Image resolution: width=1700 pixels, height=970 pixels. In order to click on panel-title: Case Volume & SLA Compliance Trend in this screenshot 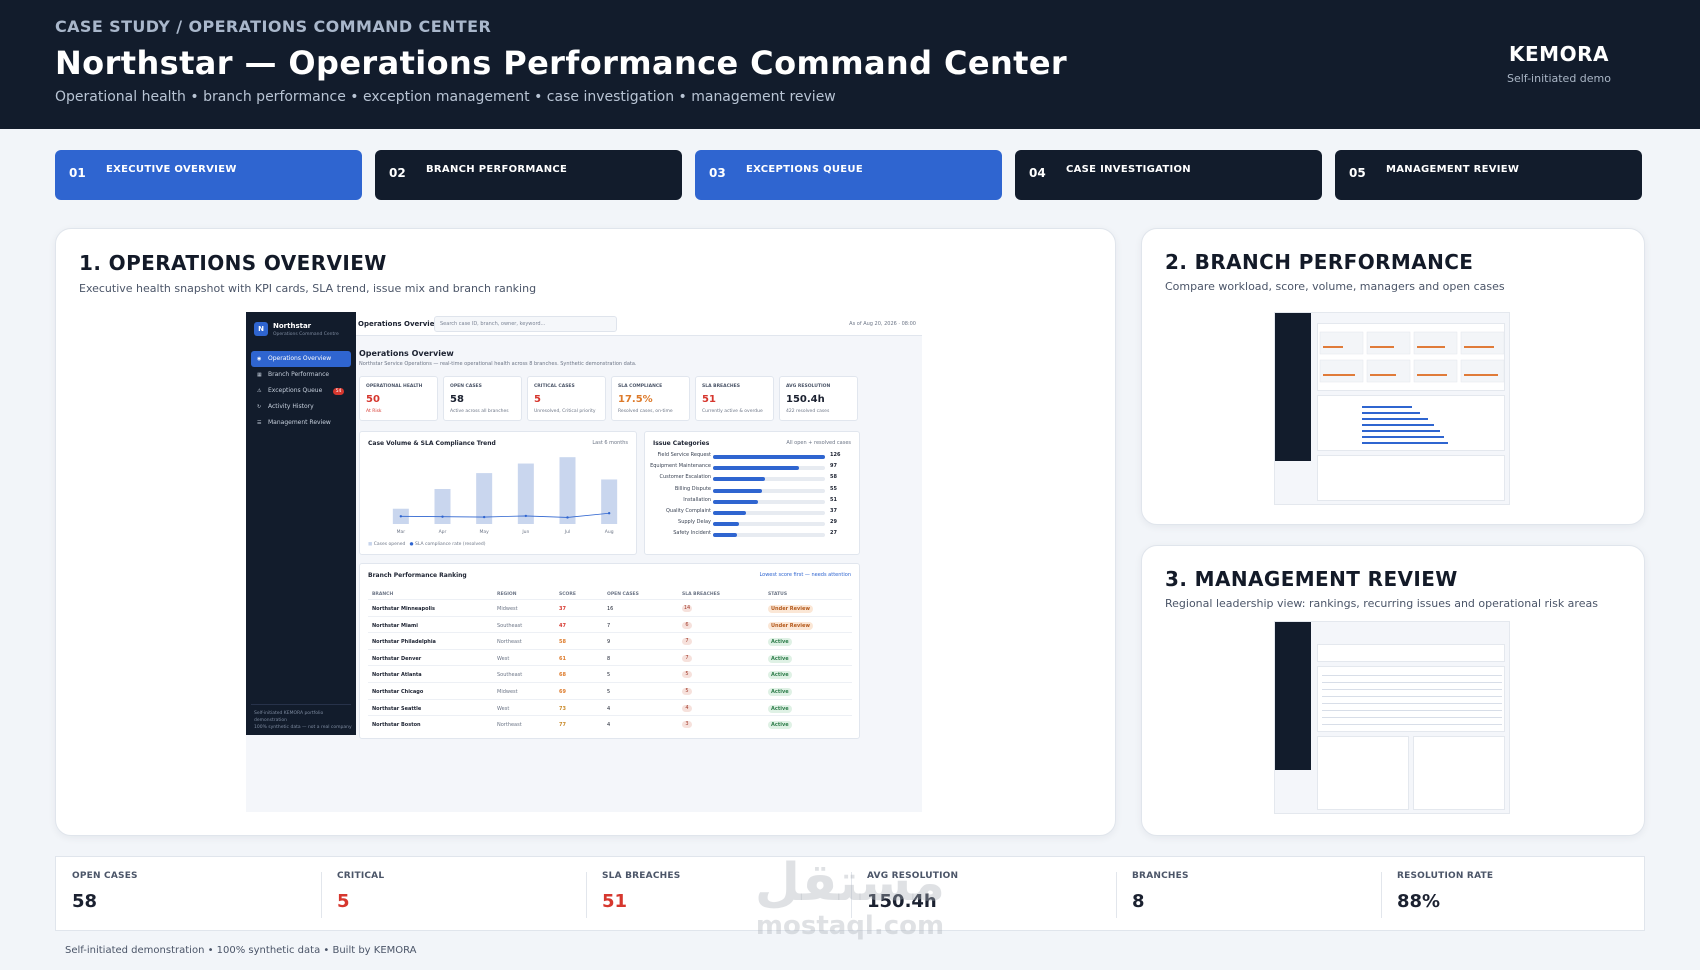, I will do `click(432, 443)`.